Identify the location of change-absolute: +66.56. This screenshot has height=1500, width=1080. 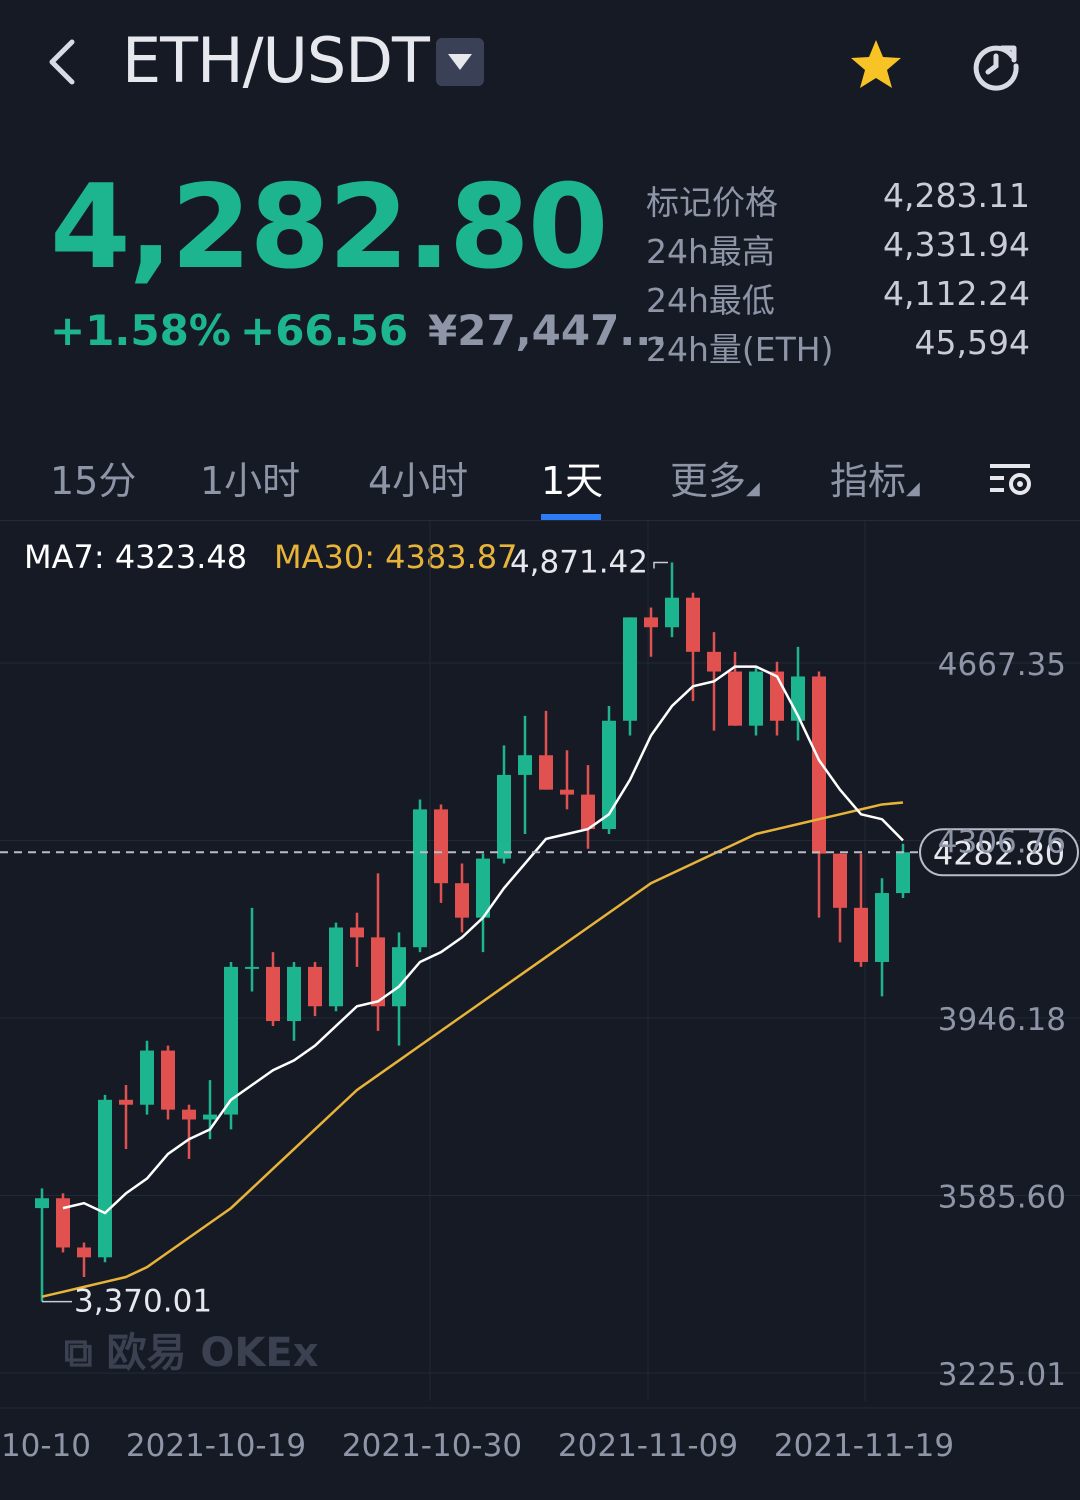
(324, 330).